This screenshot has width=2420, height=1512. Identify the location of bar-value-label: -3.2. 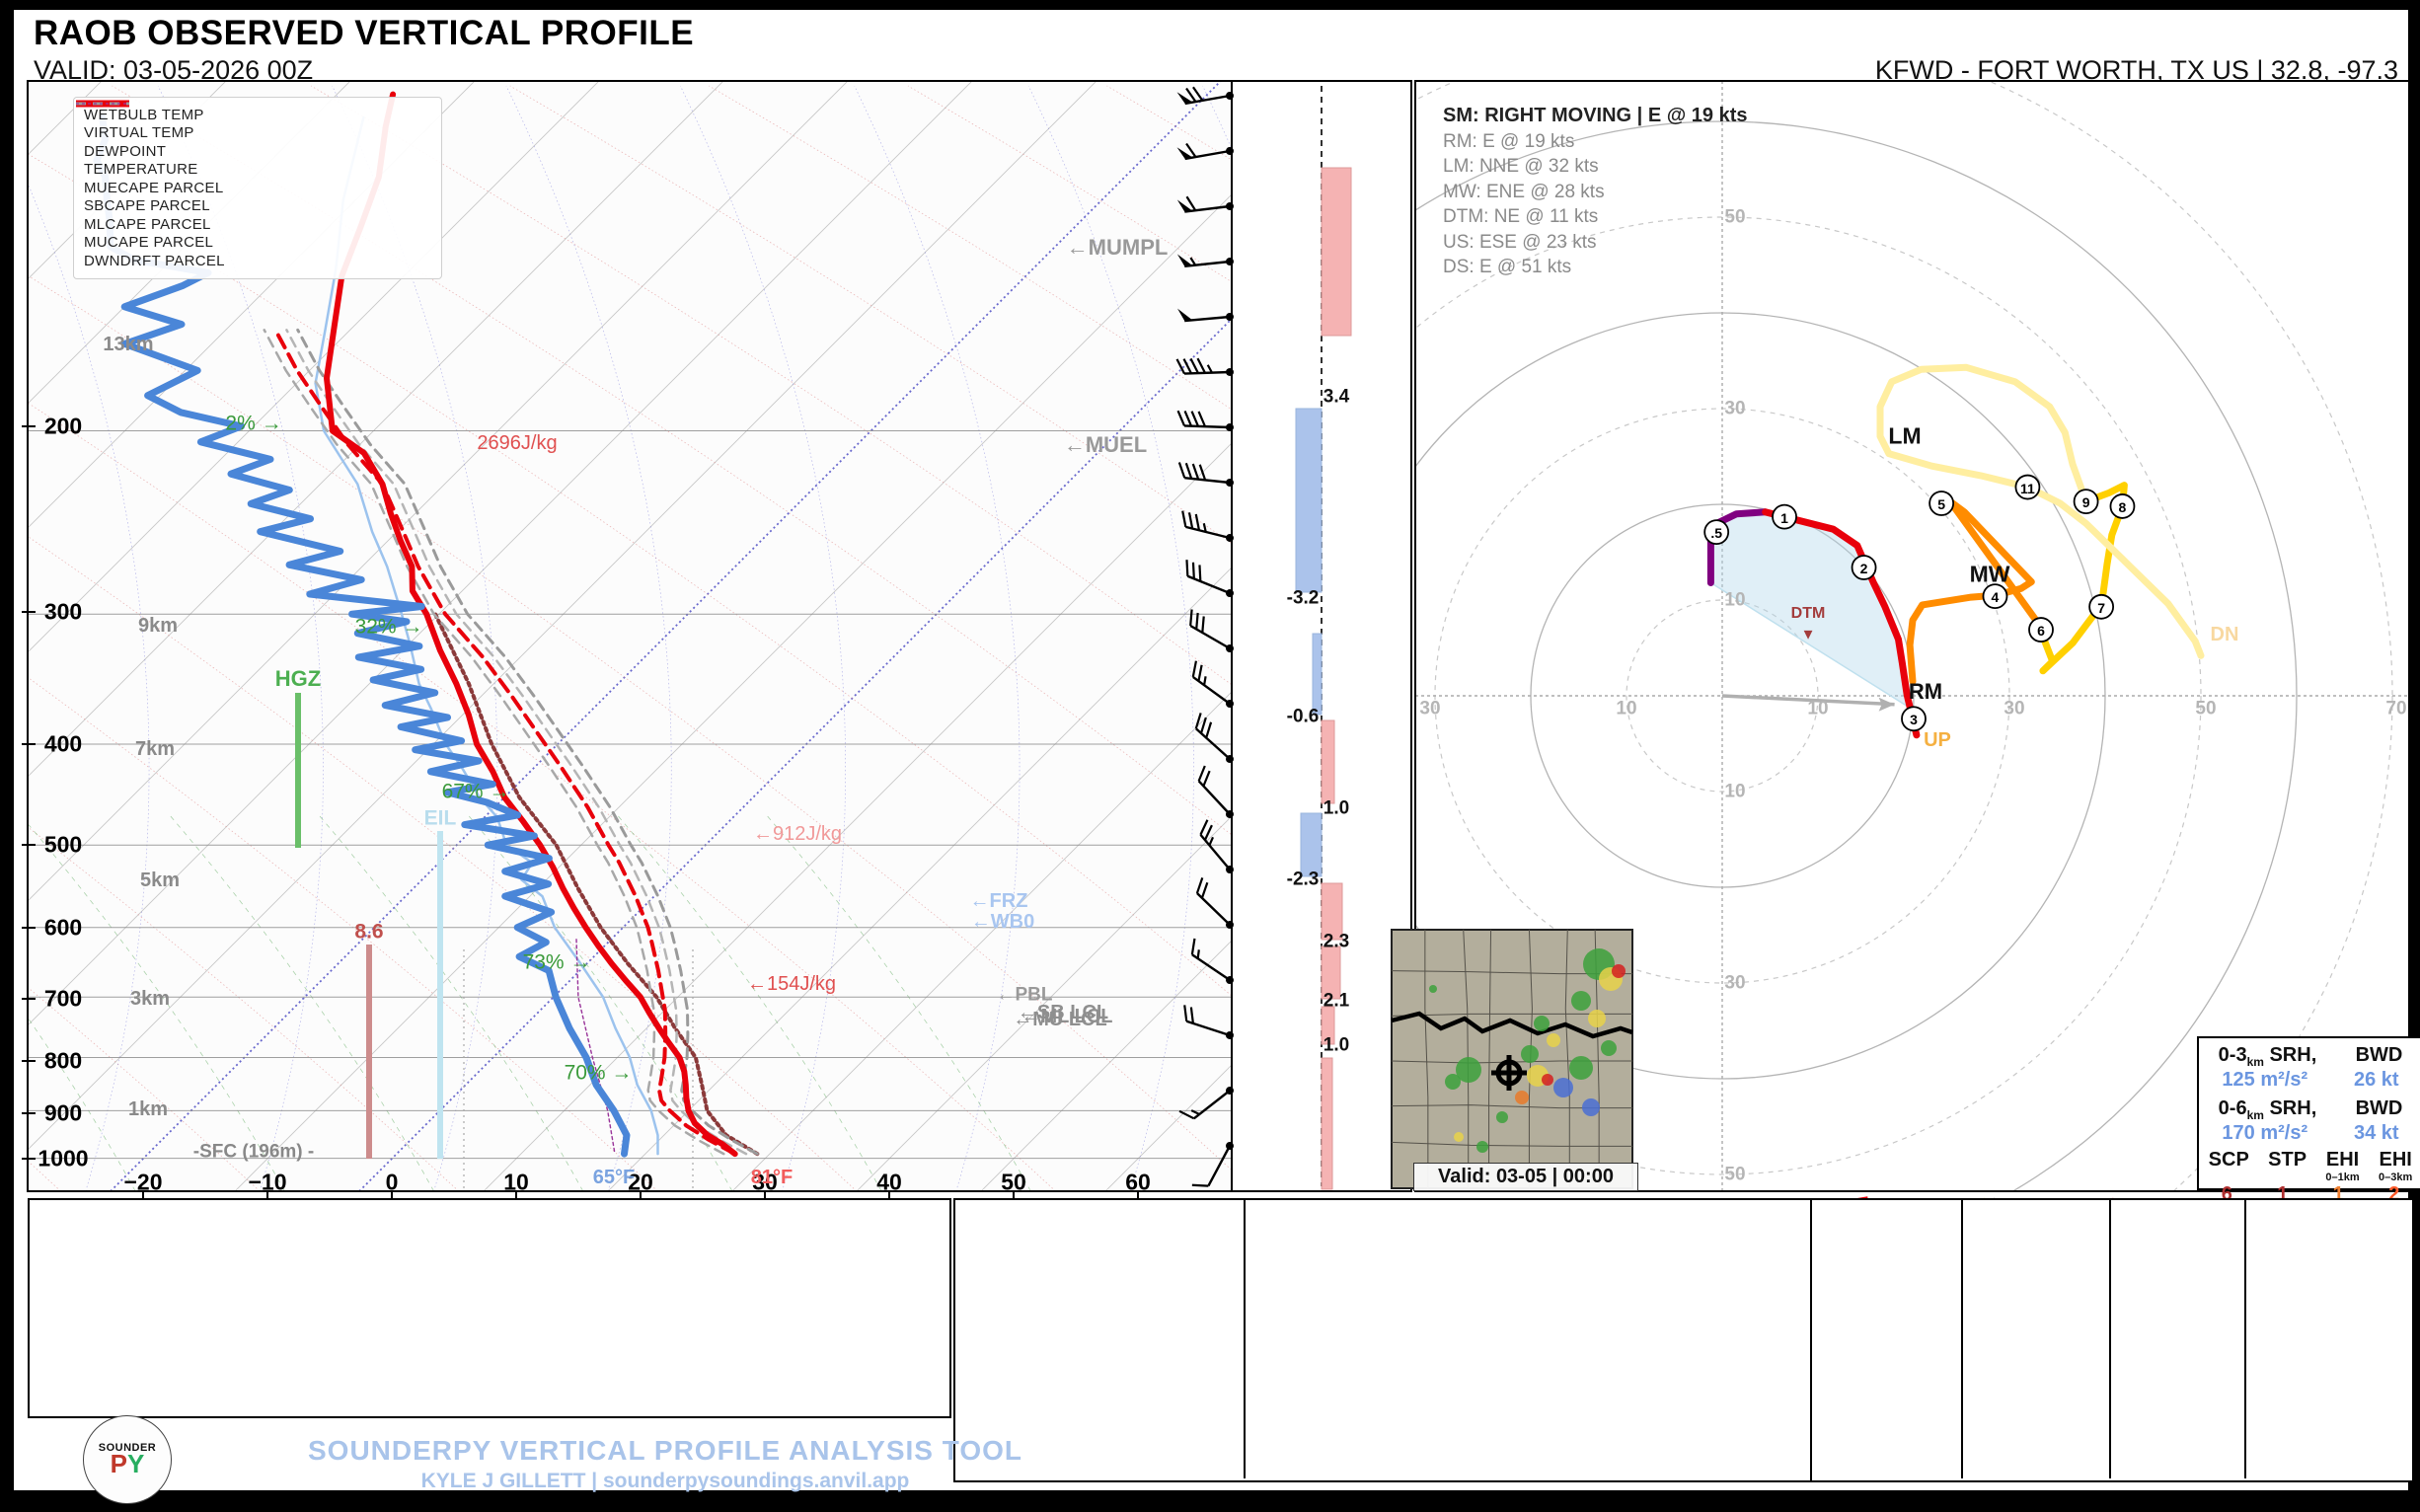
(1303, 598).